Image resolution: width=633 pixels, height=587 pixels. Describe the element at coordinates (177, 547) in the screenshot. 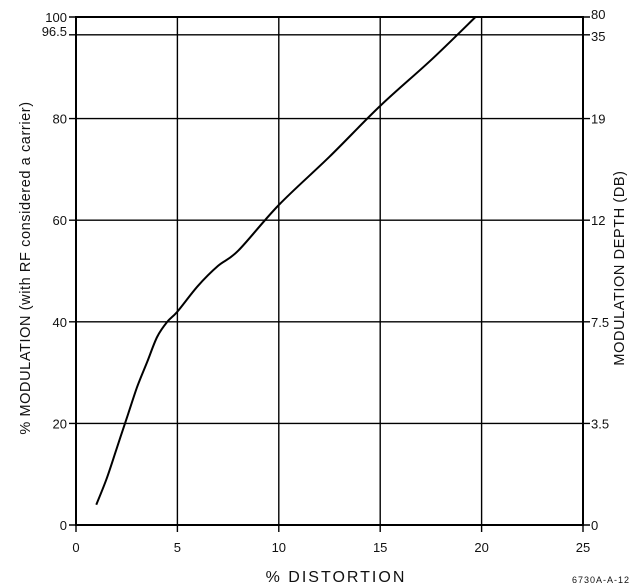

I see `x-tick-label: 5` at that location.